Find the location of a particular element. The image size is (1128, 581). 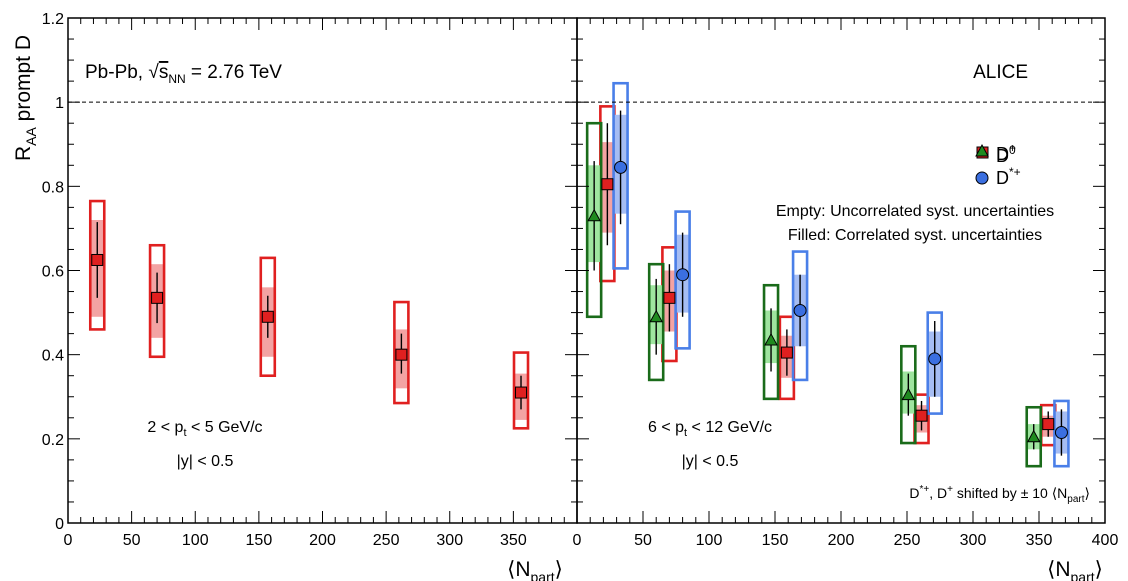

y-axis-label-sub: AA is located at coordinates (31, 136).